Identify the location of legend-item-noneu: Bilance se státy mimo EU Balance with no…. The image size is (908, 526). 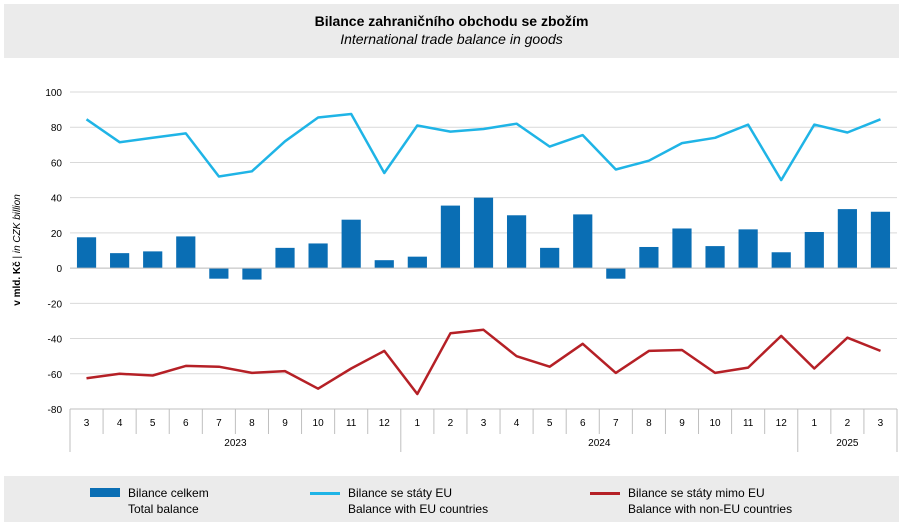
(691, 501).